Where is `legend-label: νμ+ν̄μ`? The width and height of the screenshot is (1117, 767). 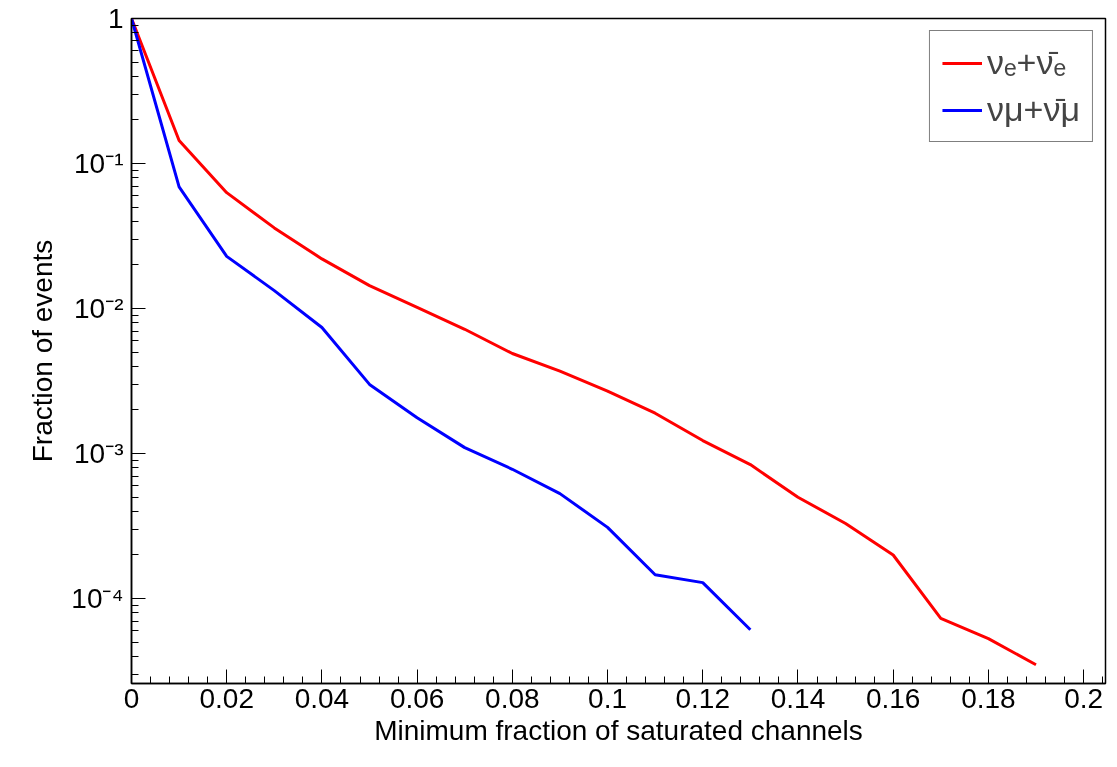 legend-label: νμ+ν̄μ is located at coordinates (1033, 109).